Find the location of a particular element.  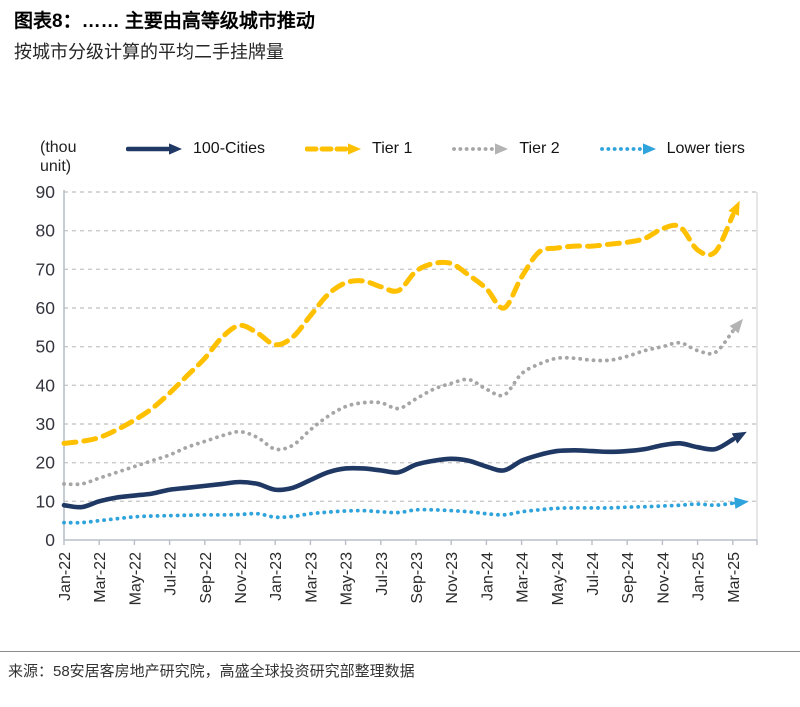

svg-text: Jul-24 is located at coordinates (593, 574).